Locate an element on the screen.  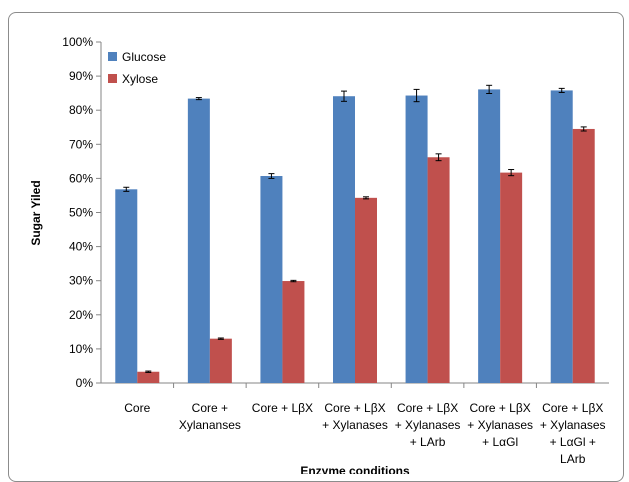
y-tick-label: 20% is located at coordinates (81, 315).